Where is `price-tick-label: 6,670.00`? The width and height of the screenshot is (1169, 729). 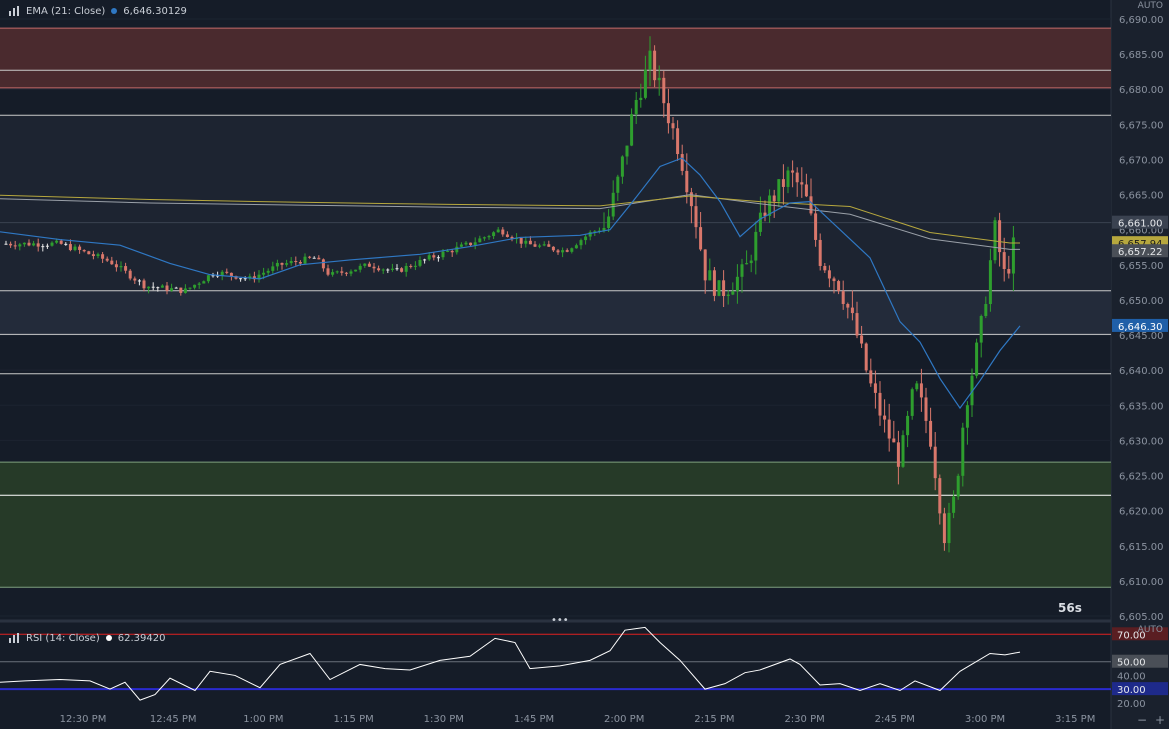 price-tick-label: 6,670.00 is located at coordinates (1141, 160).